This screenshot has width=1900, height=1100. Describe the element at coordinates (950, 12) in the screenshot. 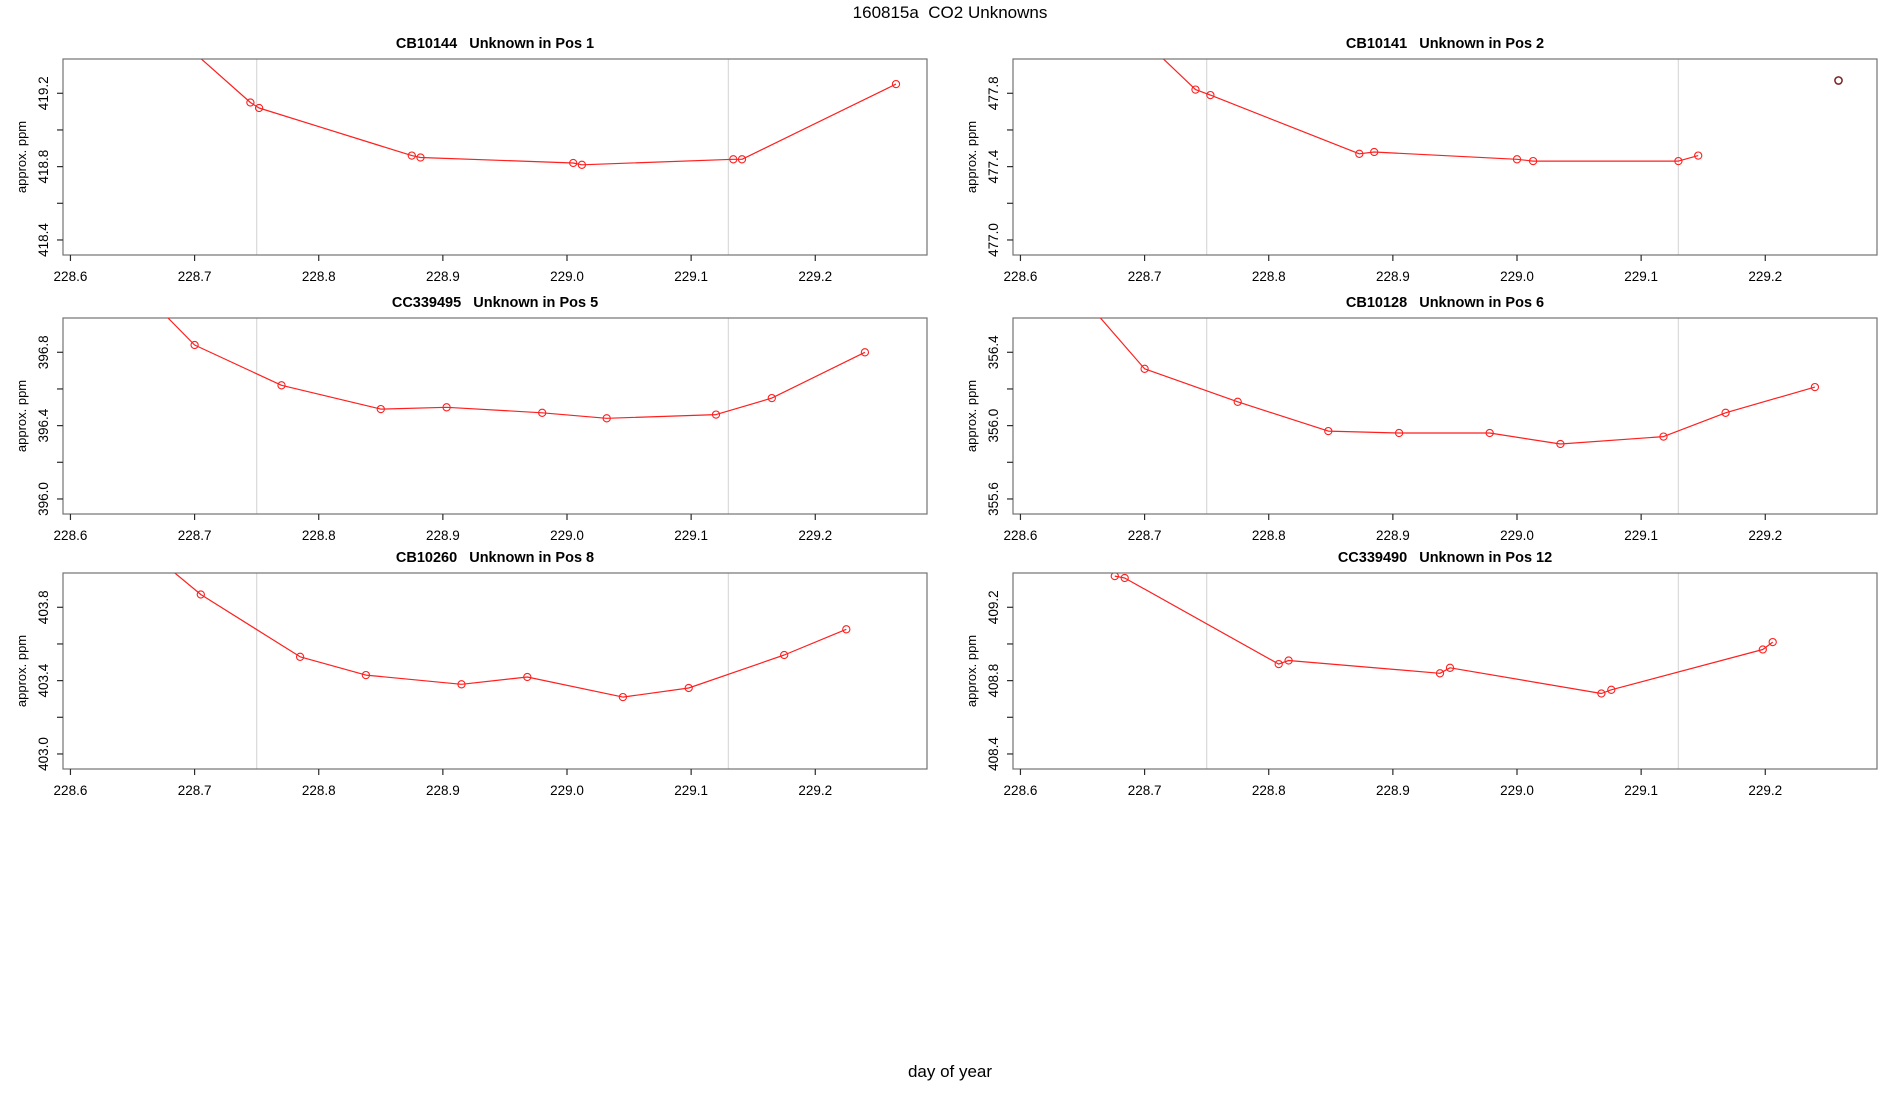

I see `figure-title: 160815a CO2 Unknowns` at that location.